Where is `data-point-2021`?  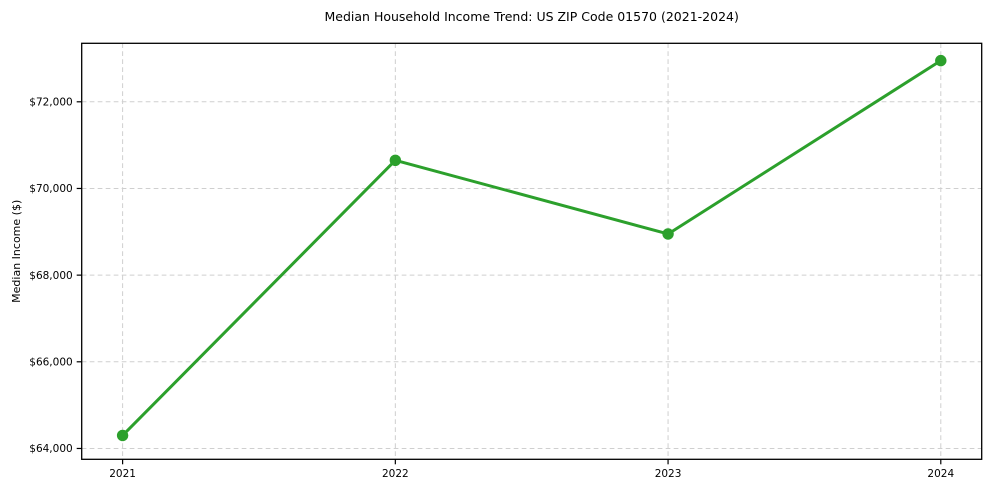
data-point-2021 is located at coordinates (122, 435).